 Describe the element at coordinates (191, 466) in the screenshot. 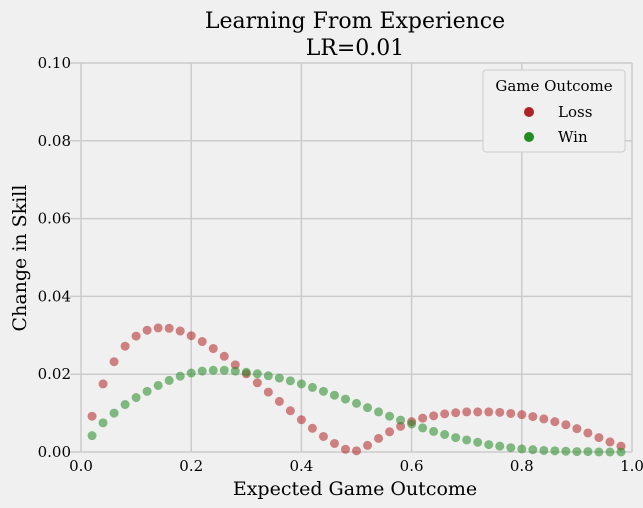

I see `x-tick-label: 0.2` at that location.